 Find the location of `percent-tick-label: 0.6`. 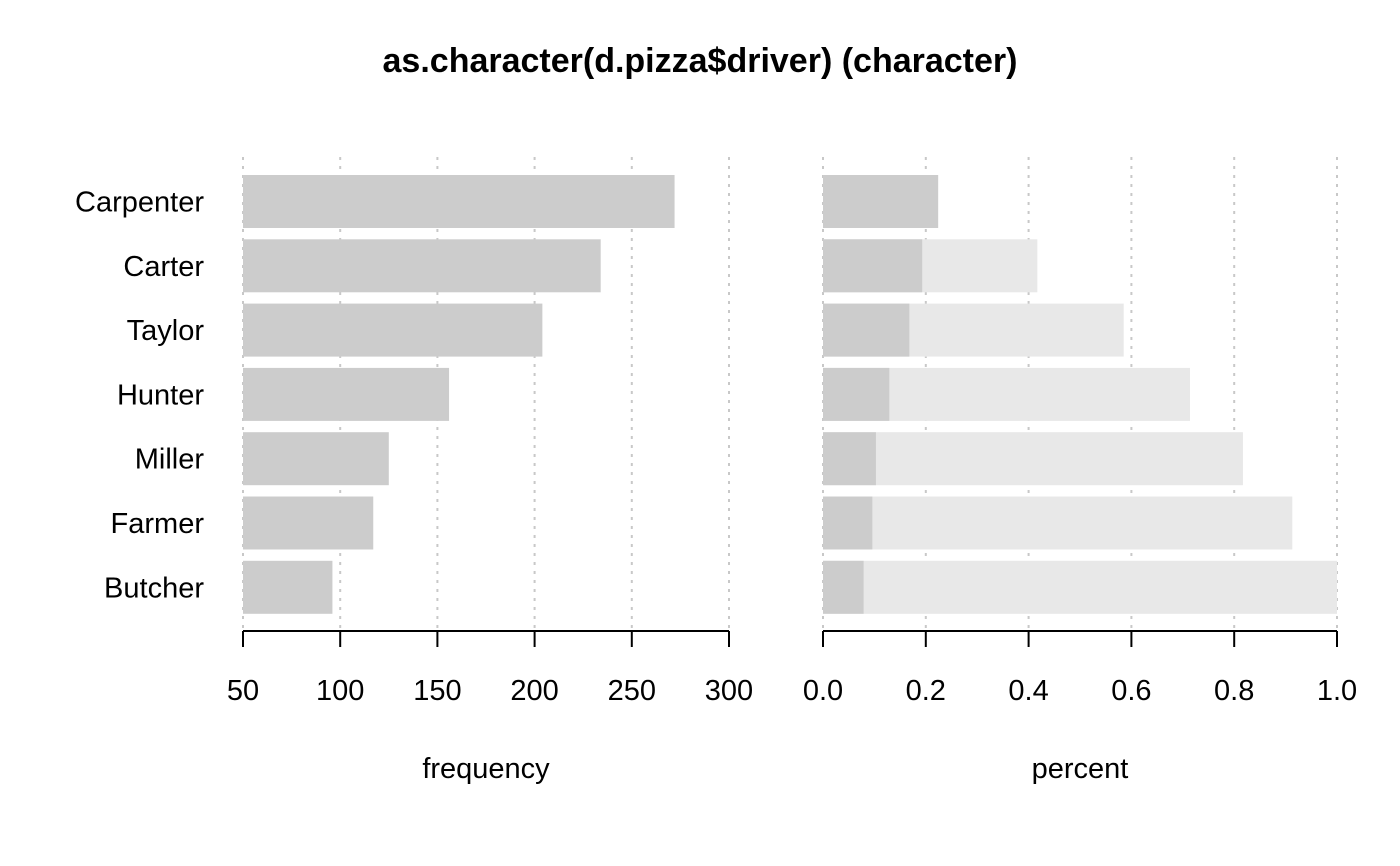

percent-tick-label: 0.6 is located at coordinates (1131, 691).